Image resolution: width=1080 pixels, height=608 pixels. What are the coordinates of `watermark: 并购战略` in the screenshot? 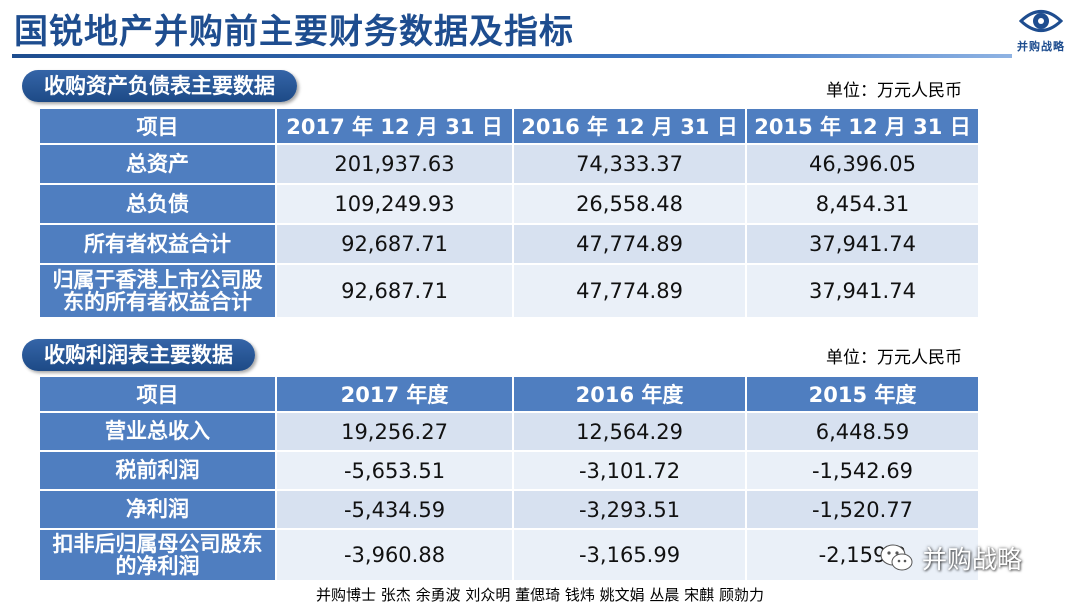 It's located at (951, 558).